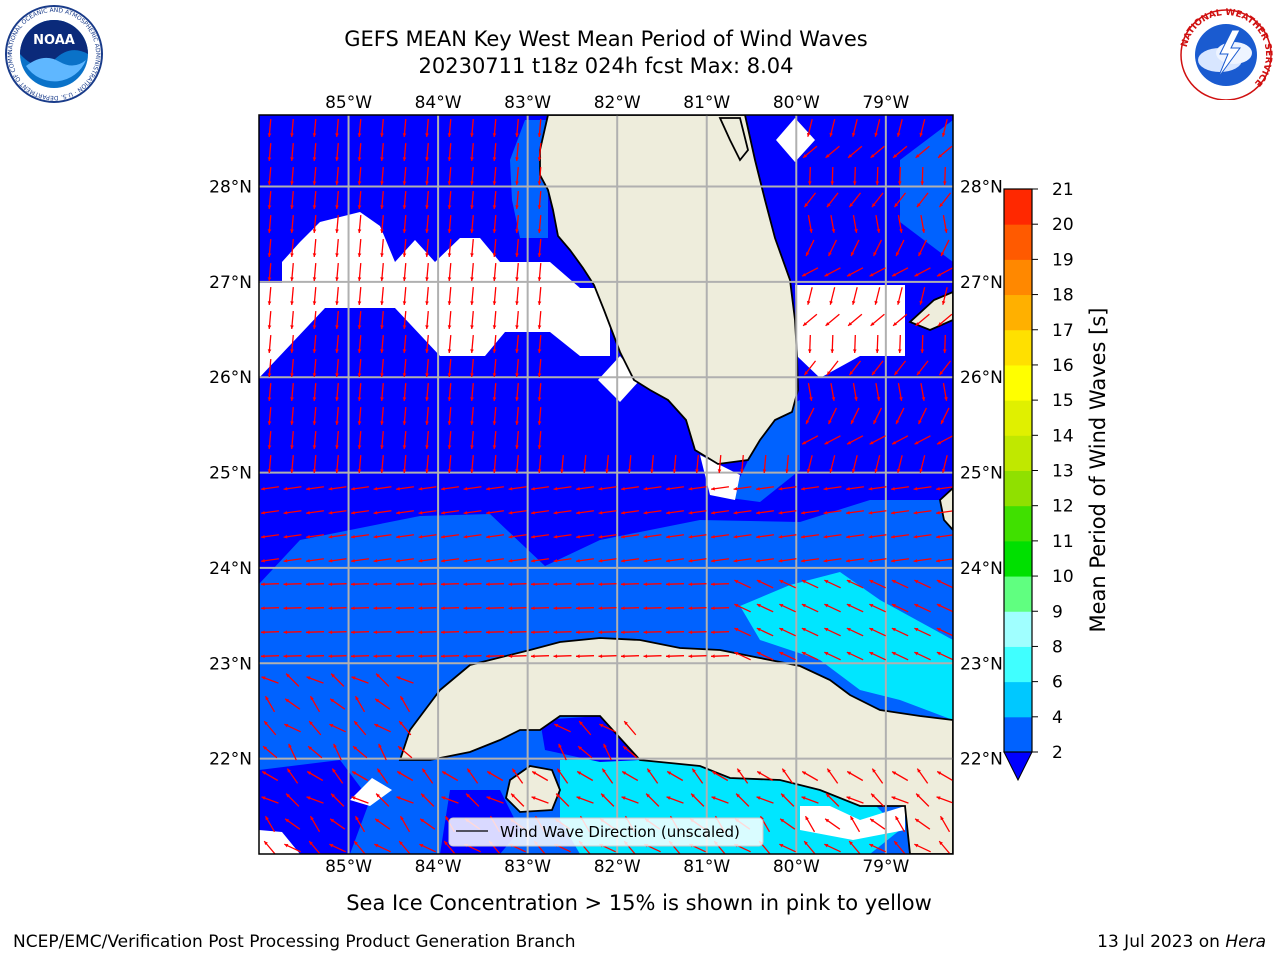  I want to click on colorbar-tick-label: 12, so click(1063, 507).